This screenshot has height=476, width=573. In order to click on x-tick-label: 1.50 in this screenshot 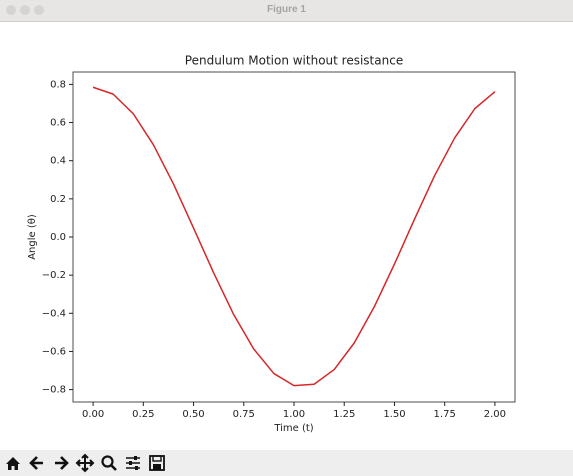, I will do `click(394, 414)`.